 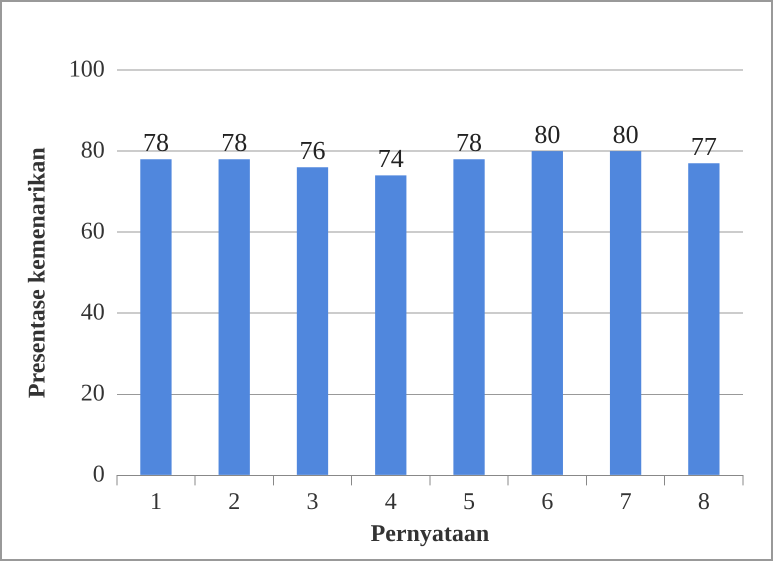 What do you see at coordinates (391, 159) in the screenshot?
I see `data-label: 74` at bounding box center [391, 159].